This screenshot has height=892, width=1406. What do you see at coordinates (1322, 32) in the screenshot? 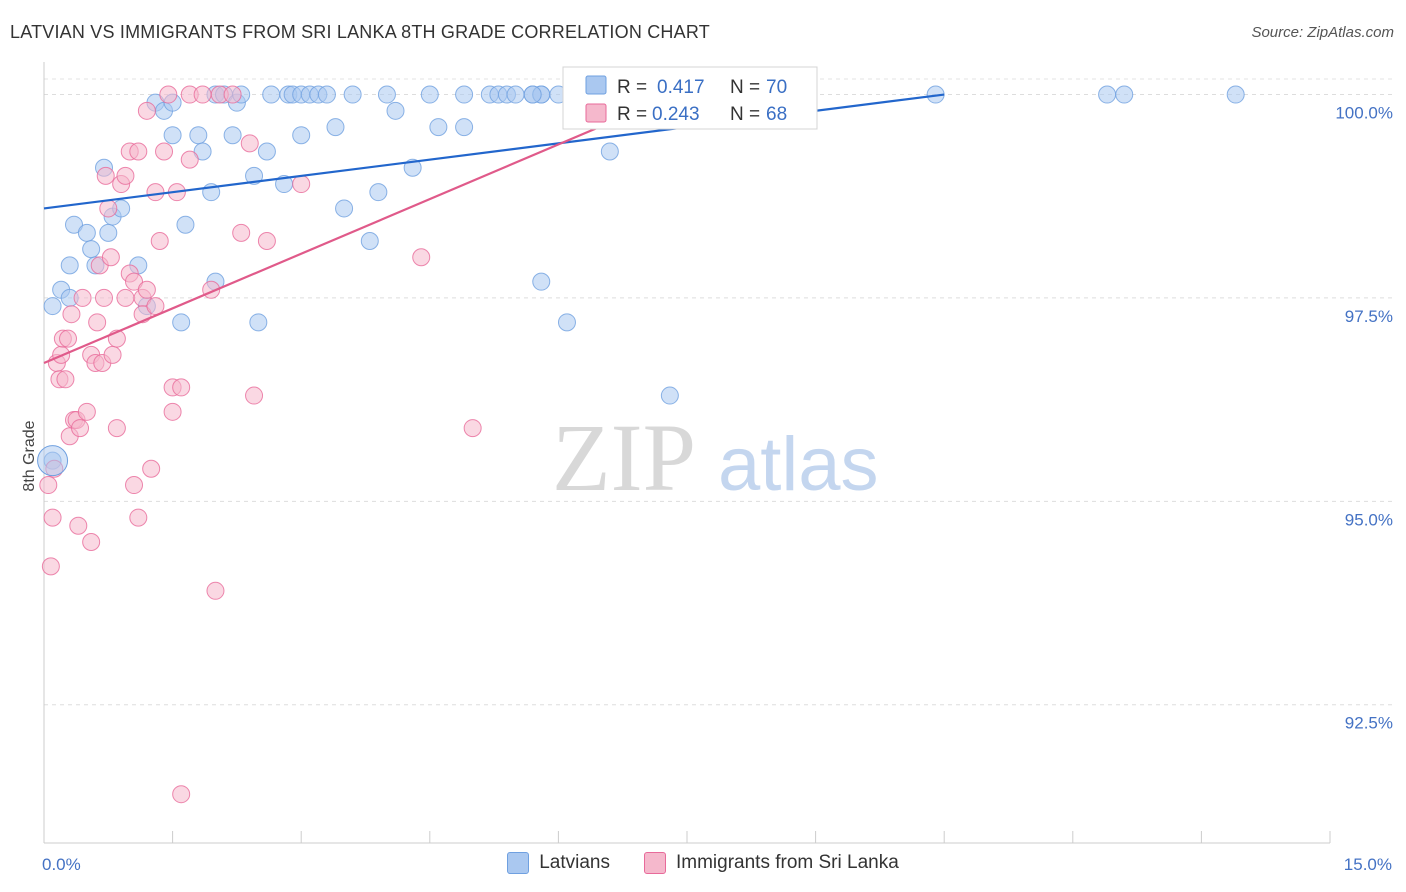
I see `source-note: Source: ZipAtlas.com` at bounding box center [1322, 32].